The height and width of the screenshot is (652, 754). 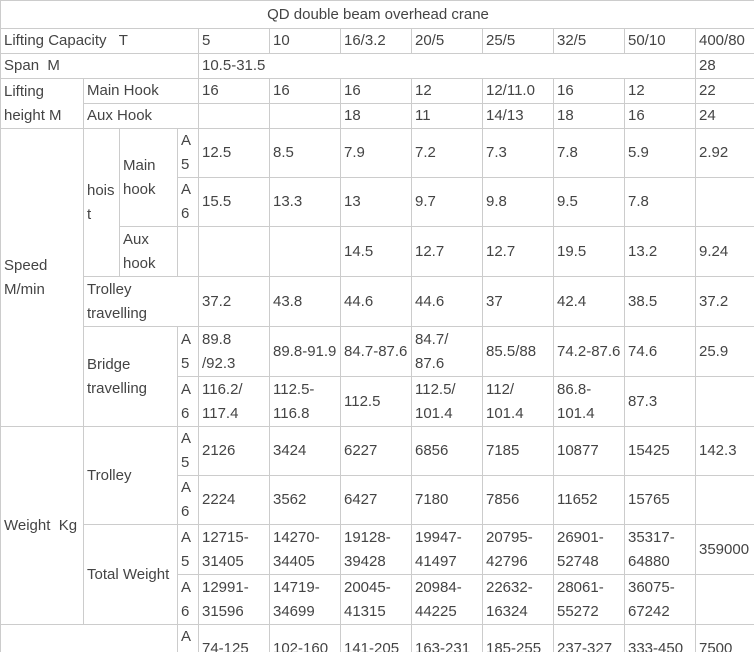 I want to click on trolley-travelling-label: Trolley travelling, so click(x=141, y=301).